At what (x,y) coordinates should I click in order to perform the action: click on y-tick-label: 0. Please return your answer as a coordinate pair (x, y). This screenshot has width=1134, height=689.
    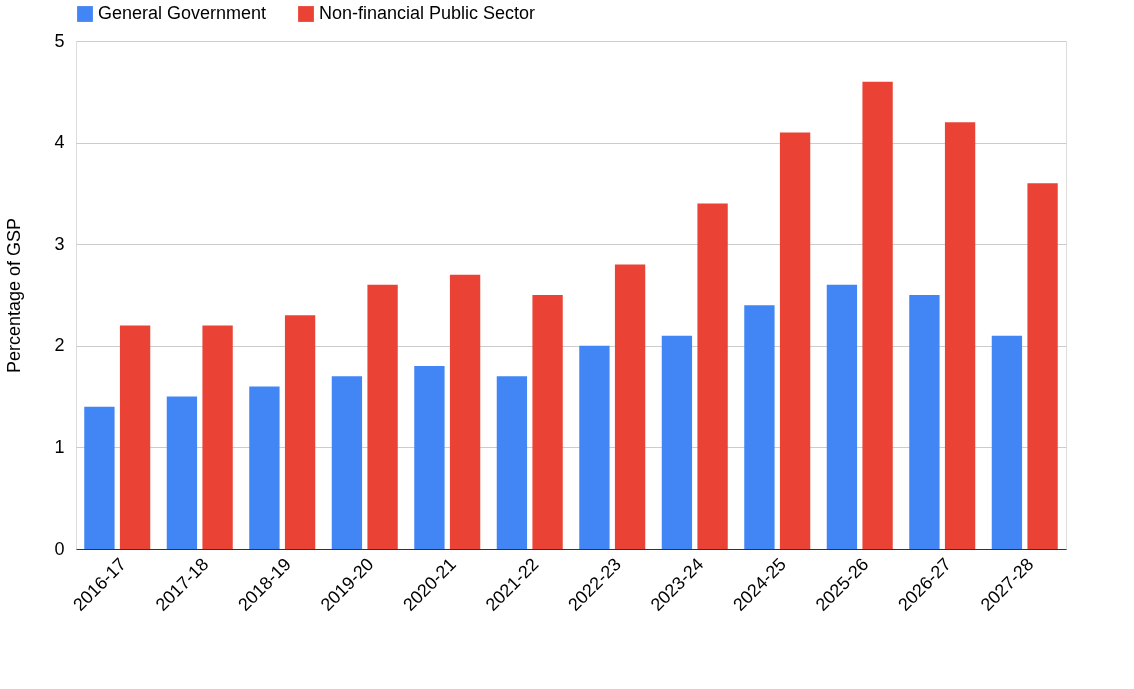
    Looking at the image, I should click on (59, 548).